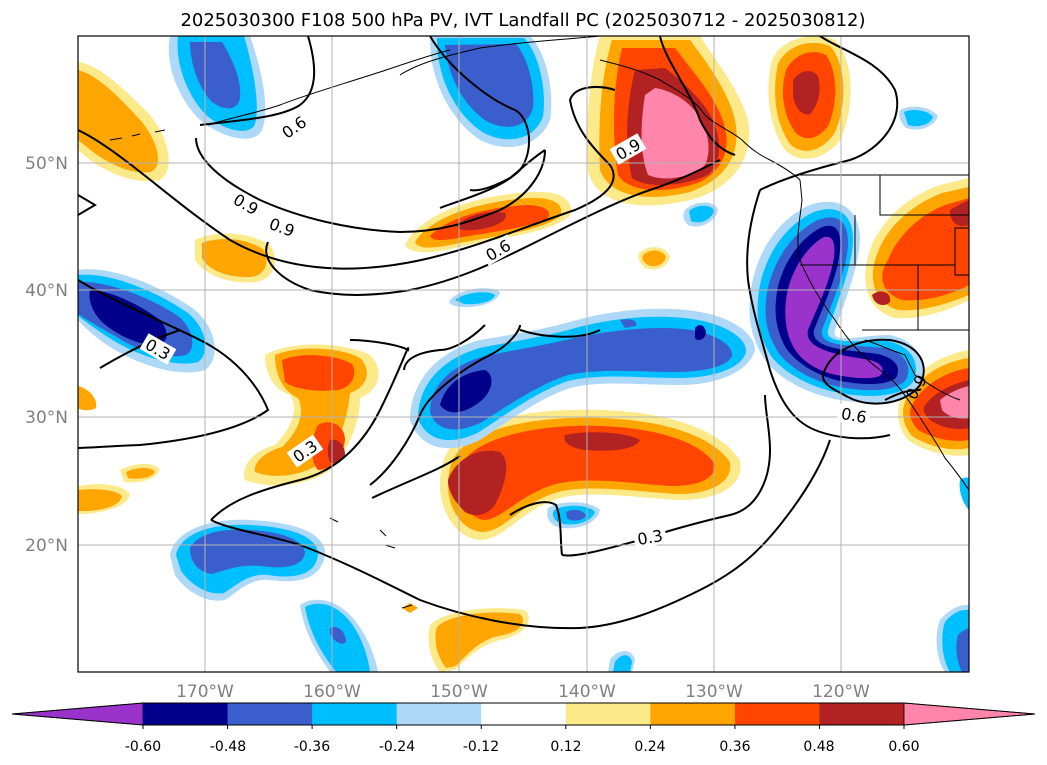  I want to click on colorbar-tick-label: -0.48, so click(228, 747).